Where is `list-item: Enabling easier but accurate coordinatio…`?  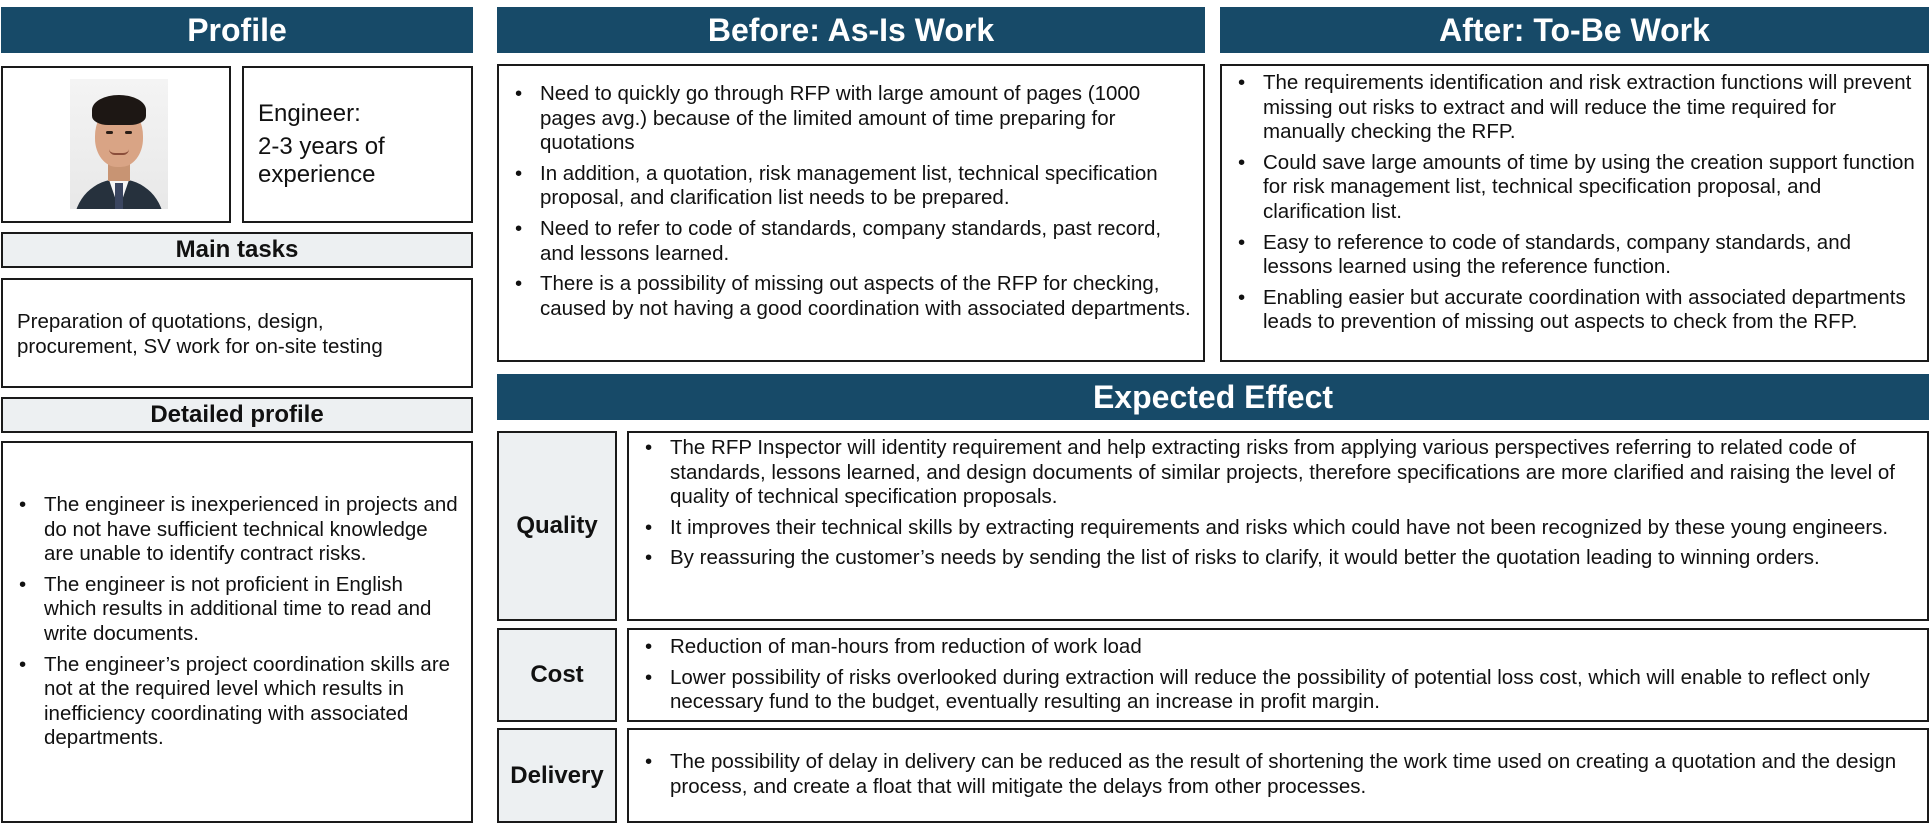
list-item: Enabling easier but accurate coordinatio… is located at coordinates (1577, 310).